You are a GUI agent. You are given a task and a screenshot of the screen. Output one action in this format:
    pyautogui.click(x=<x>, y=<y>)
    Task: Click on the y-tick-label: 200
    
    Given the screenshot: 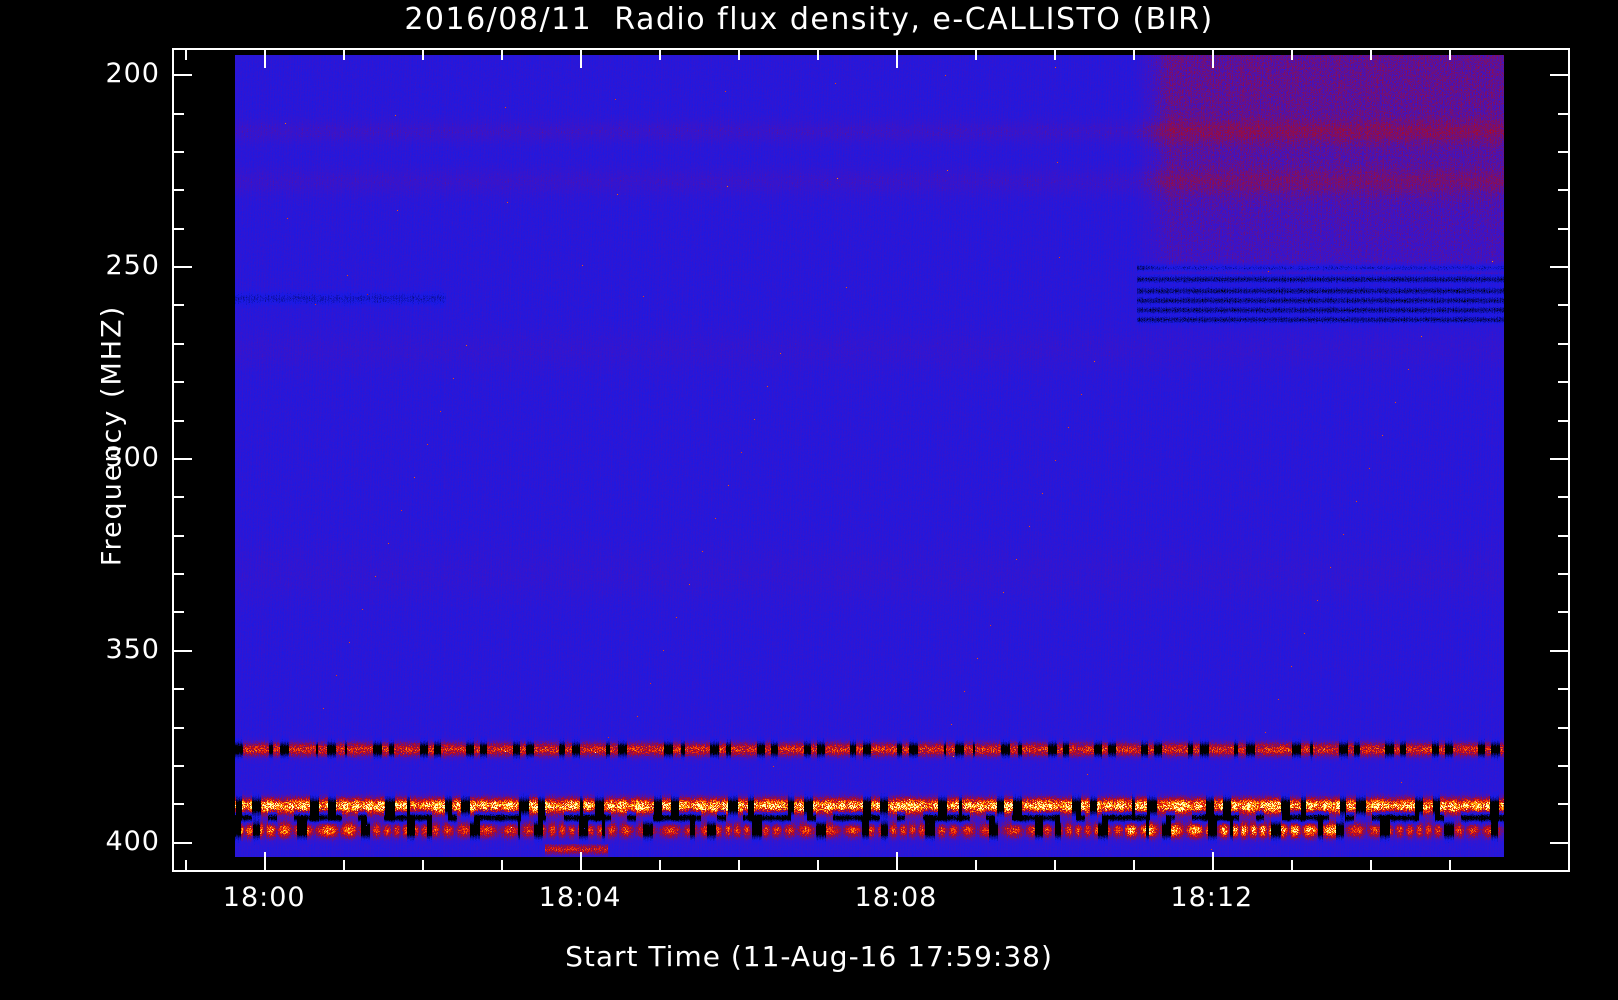 What is the action you would take?
    pyautogui.click(x=132, y=74)
    